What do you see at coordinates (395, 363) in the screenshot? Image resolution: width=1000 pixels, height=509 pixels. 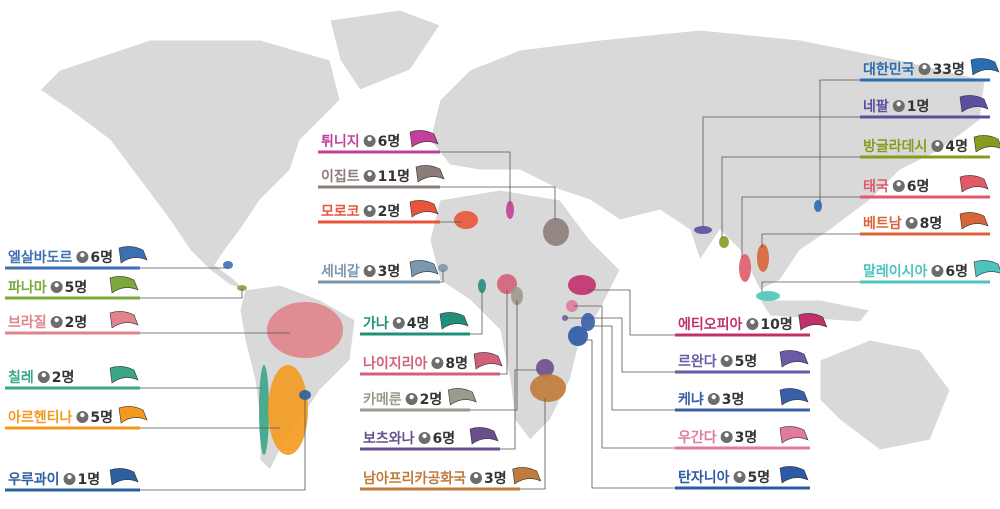 I see `country-name: 나이지리아` at bounding box center [395, 363].